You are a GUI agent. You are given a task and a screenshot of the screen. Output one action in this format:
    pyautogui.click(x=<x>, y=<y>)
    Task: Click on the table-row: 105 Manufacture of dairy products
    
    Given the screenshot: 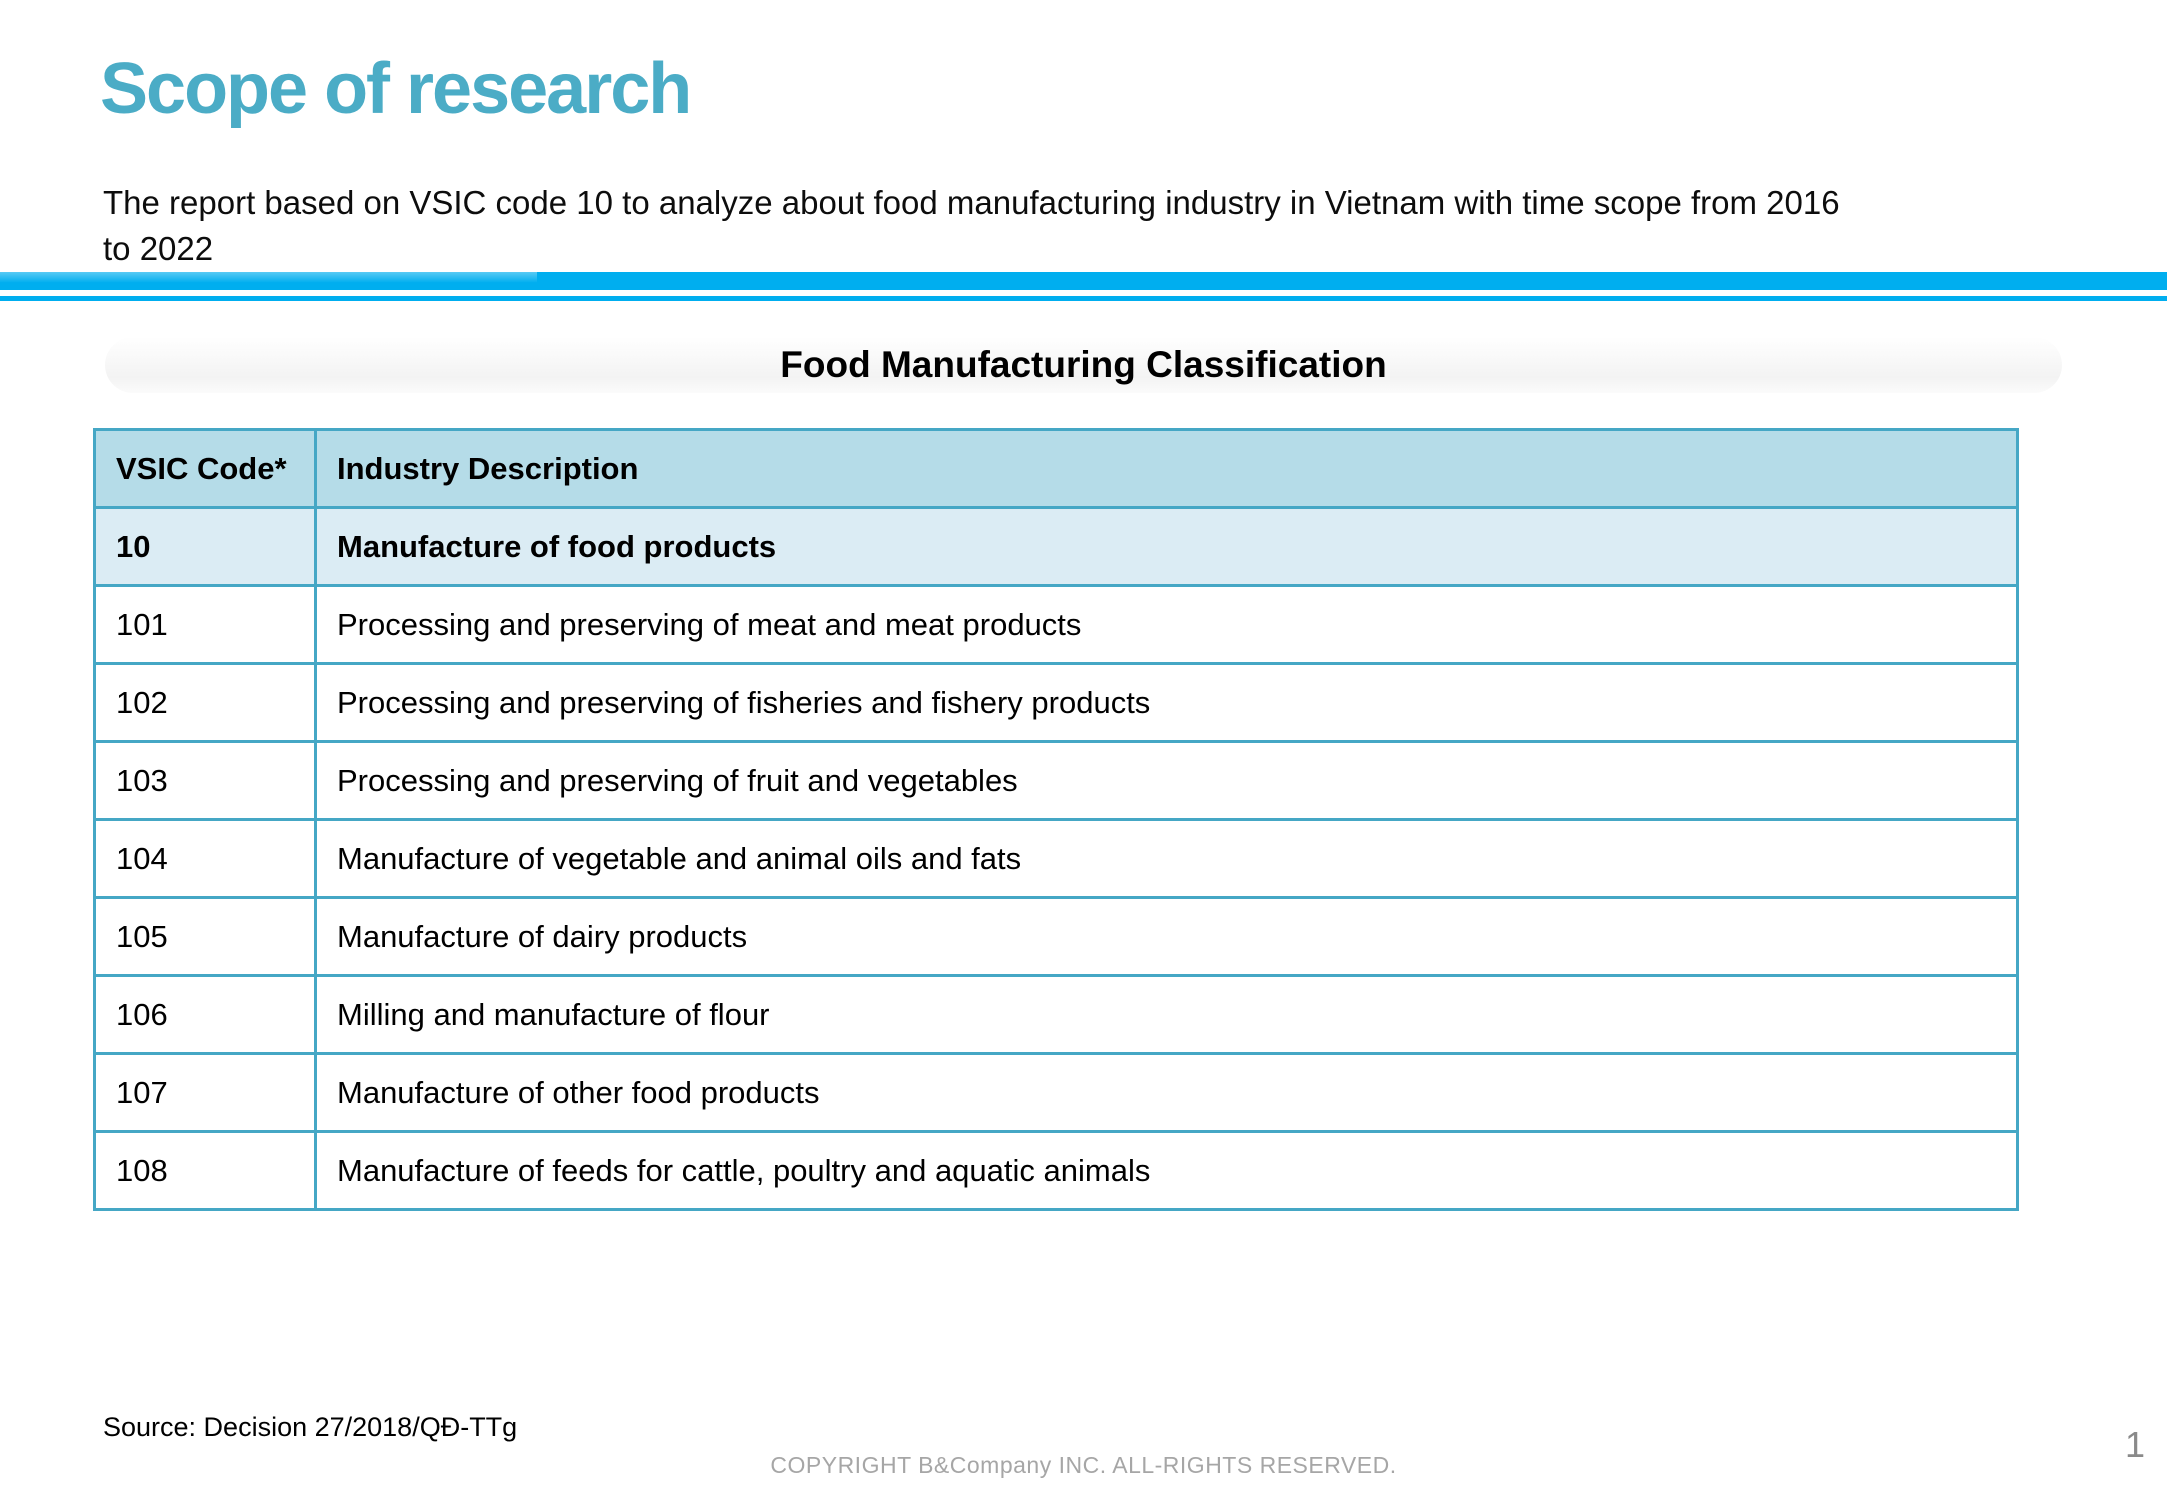 What is the action you would take?
    pyautogui.click(x=1056, y=936)
    